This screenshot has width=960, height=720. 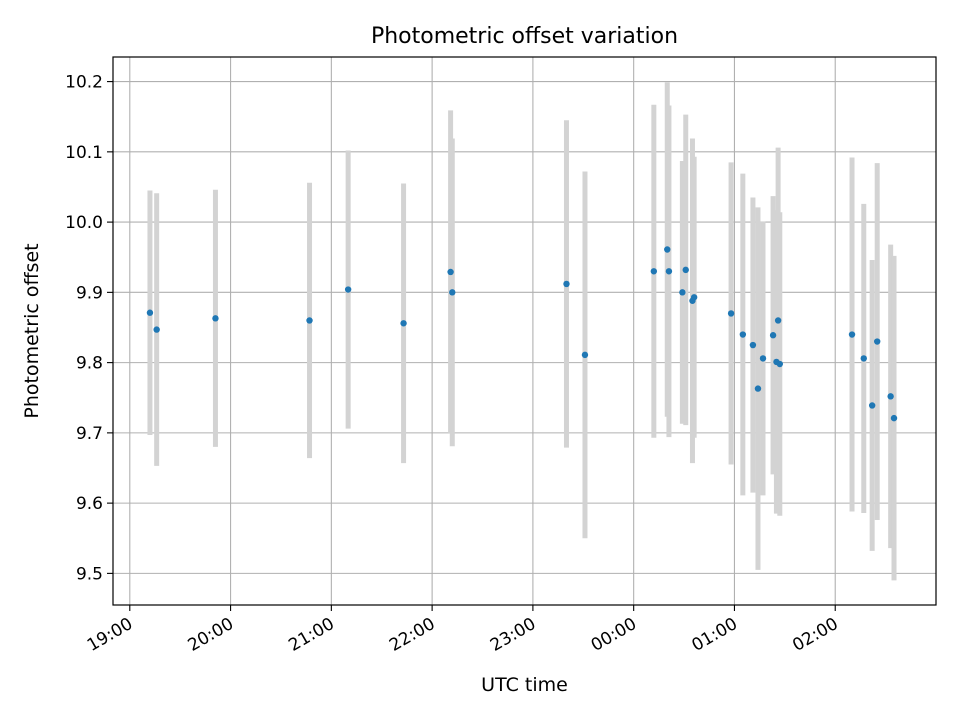 I want to click on x-axis-label: UTC time, so click(x=524, y=685).